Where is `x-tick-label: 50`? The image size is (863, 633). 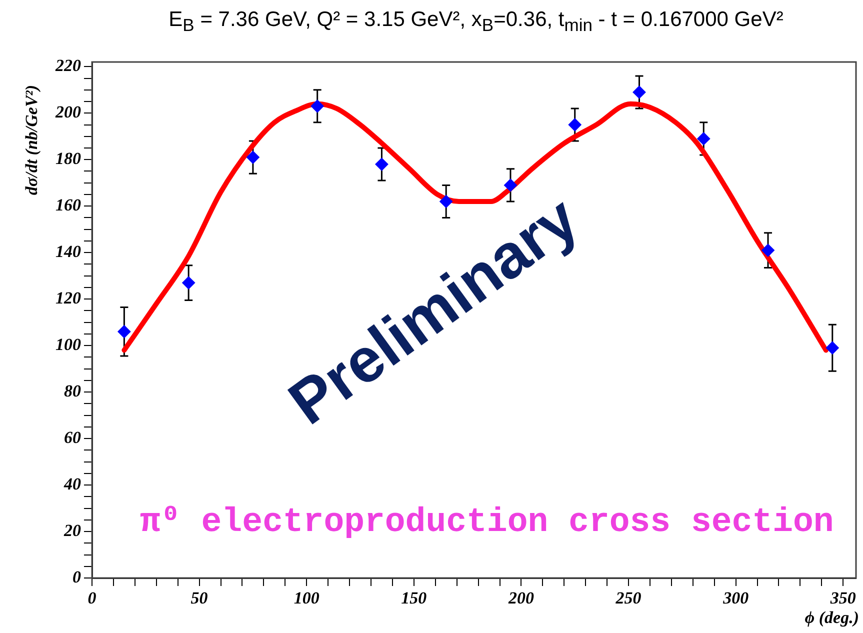
x-tick-label: 50 is located at coordinates (199, 598).